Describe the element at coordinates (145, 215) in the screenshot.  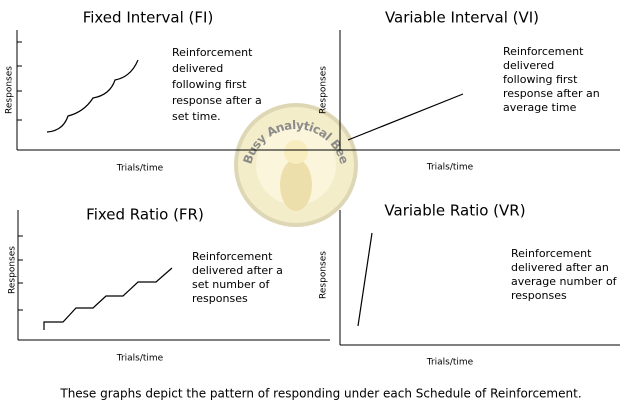
I see `panel-title: Fixed Ratio (FR)` at that location.